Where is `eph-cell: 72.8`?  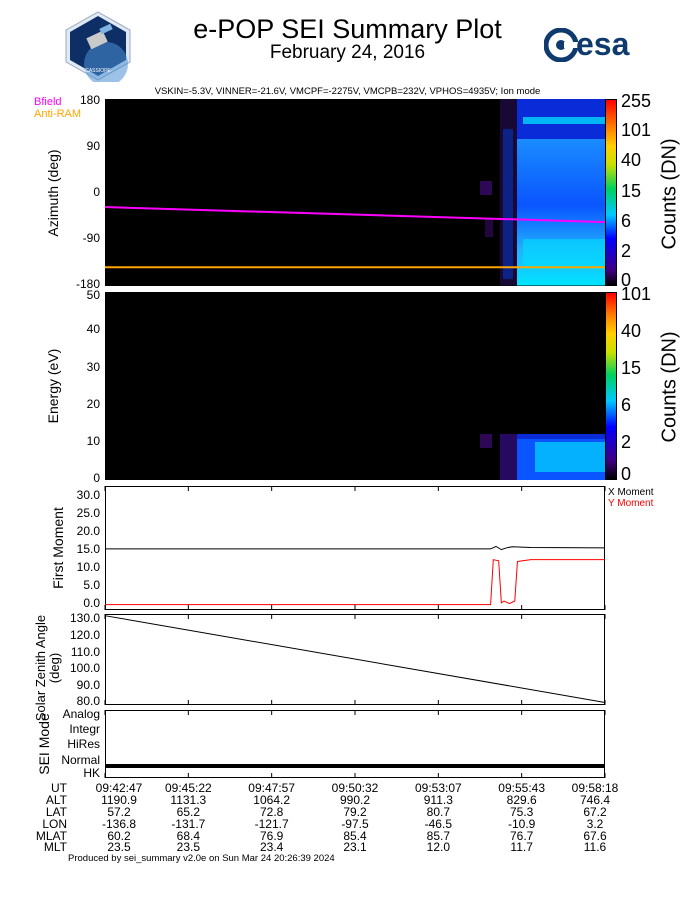 eph-cell: 72.8 is located at coordinates (271, 812).